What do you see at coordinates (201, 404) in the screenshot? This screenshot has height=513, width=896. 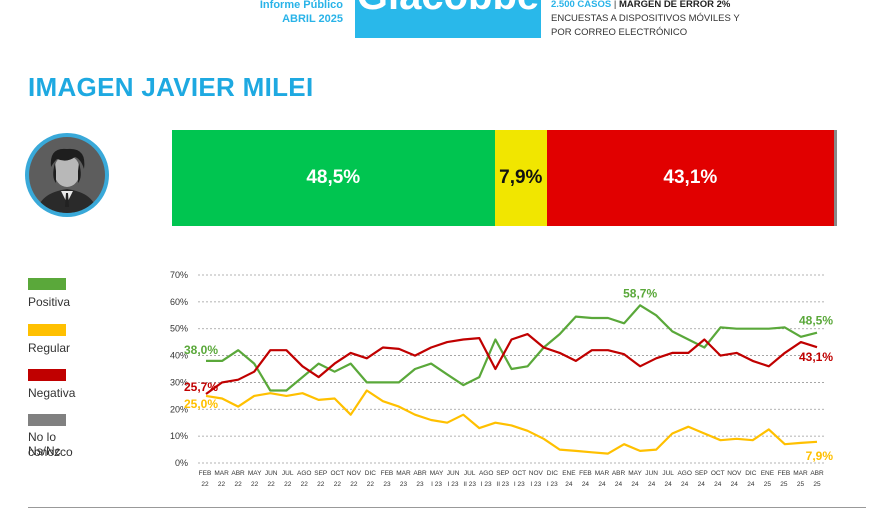 I see `data-label: 25,0%` at bounding box center [201, 404].